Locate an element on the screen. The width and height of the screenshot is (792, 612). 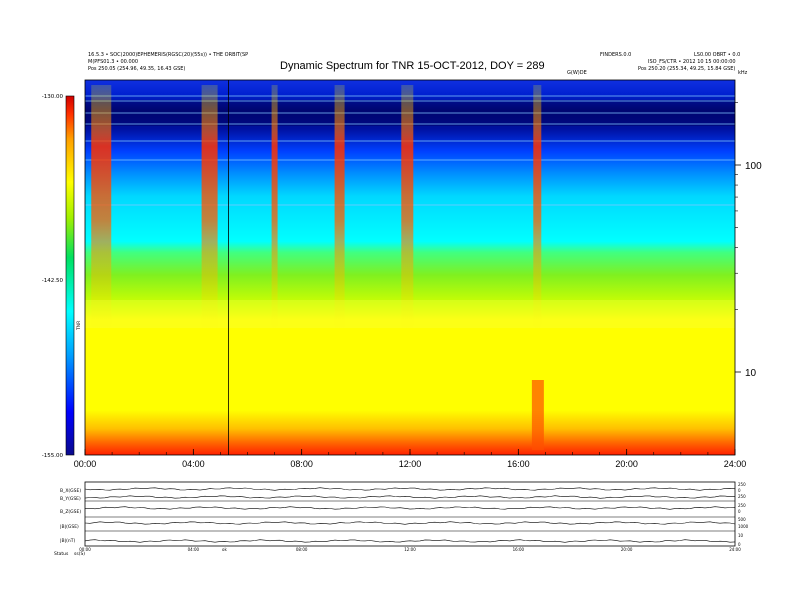
header-unit-khz: kHz is located at coordinates (743, 73).